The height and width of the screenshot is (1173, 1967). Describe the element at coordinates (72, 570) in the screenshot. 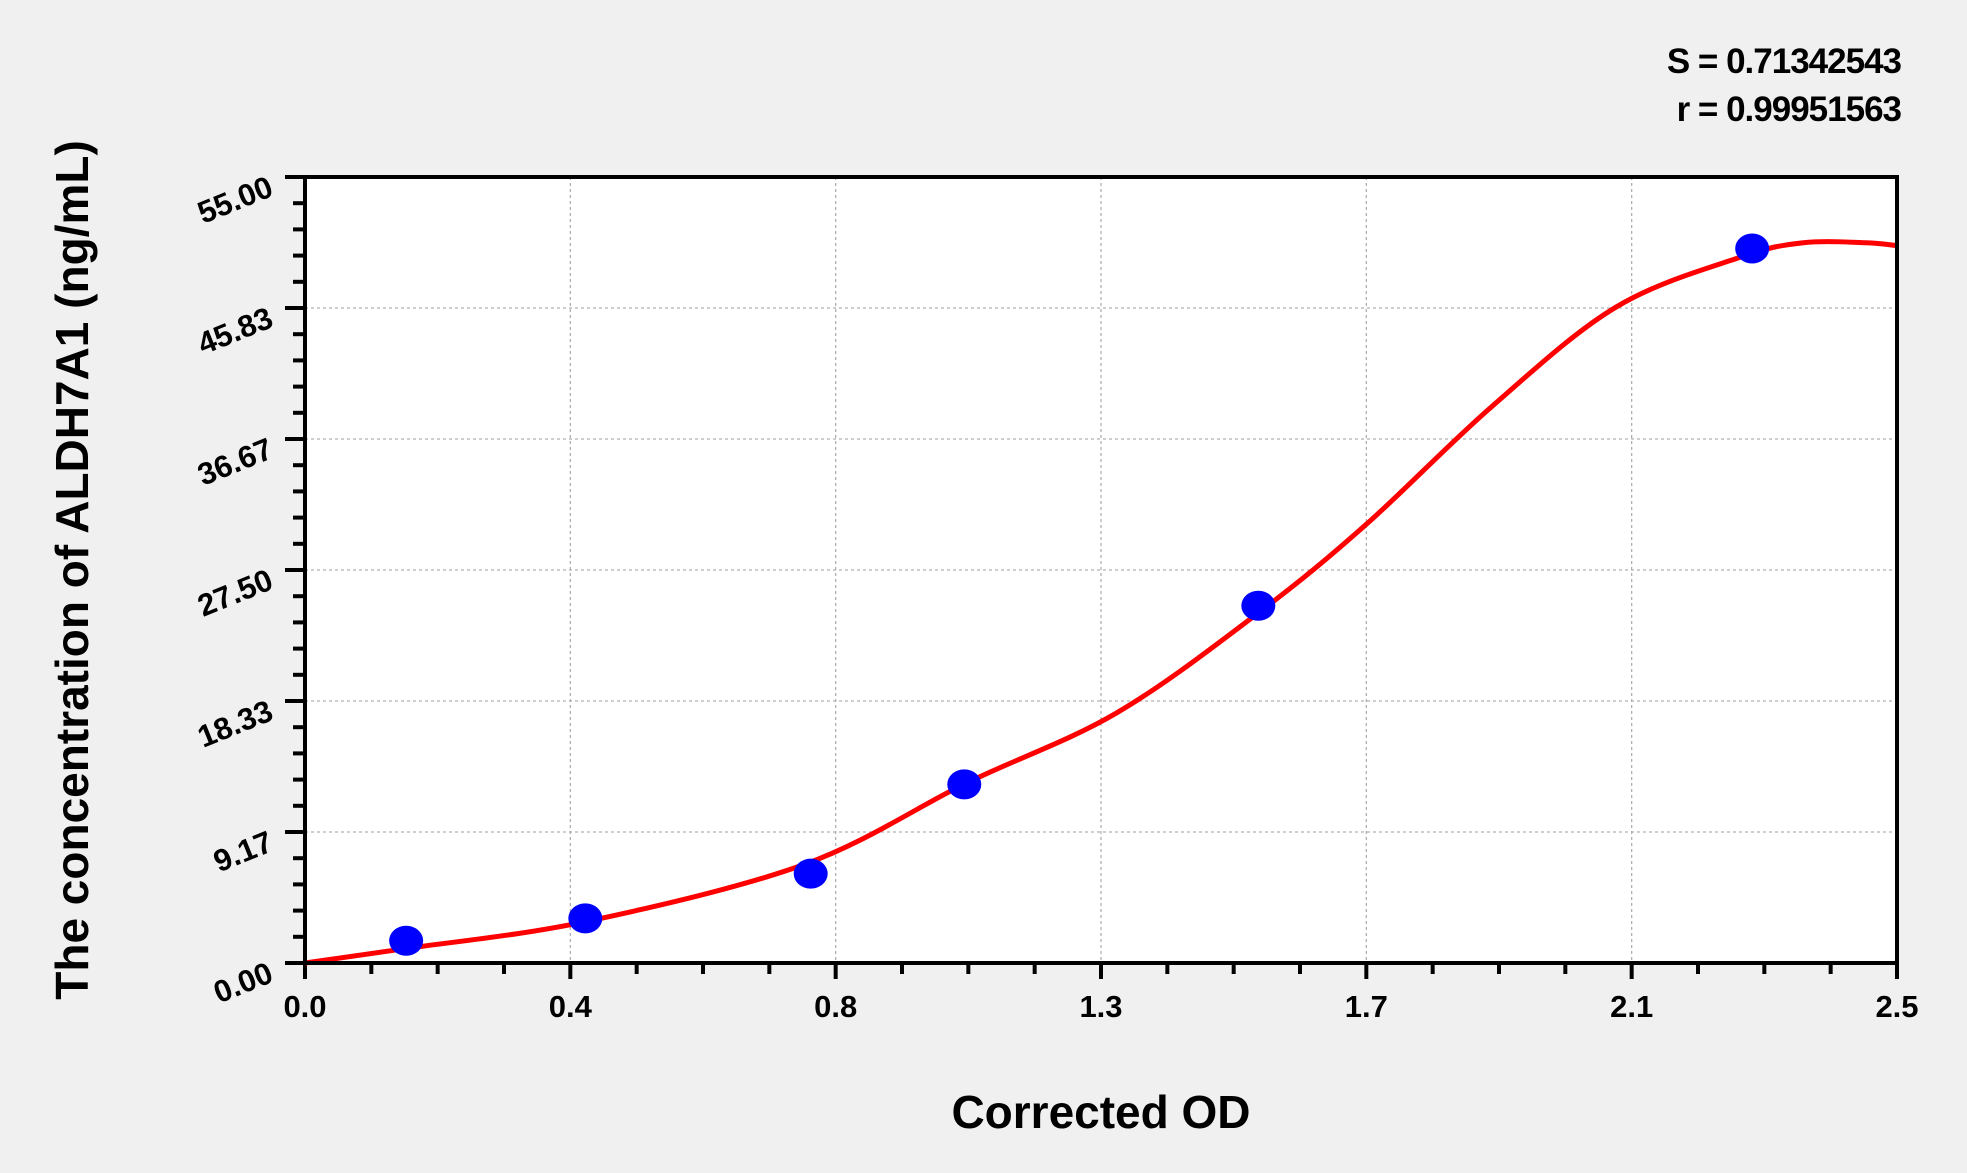

I see `y-axis-label: The concentration of ALDH7A1 (ng/mL)` at that location.